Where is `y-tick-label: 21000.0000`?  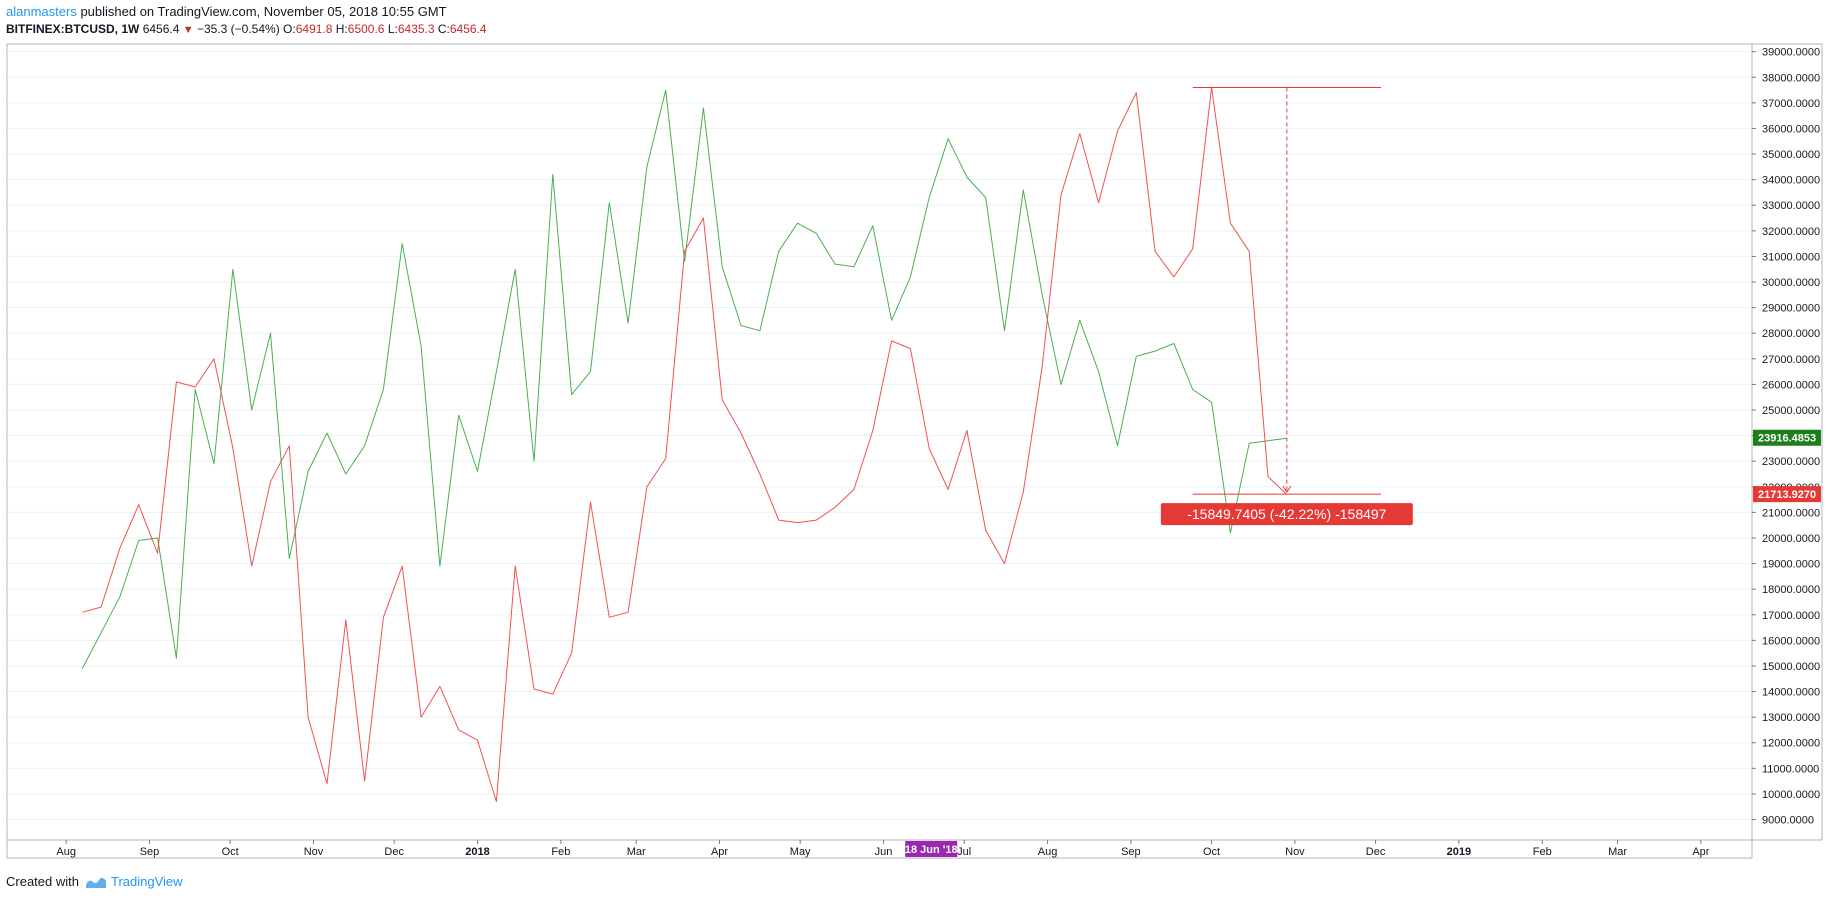 y-tick-label: 21000.0000 is located at coordinates (1791, 513).